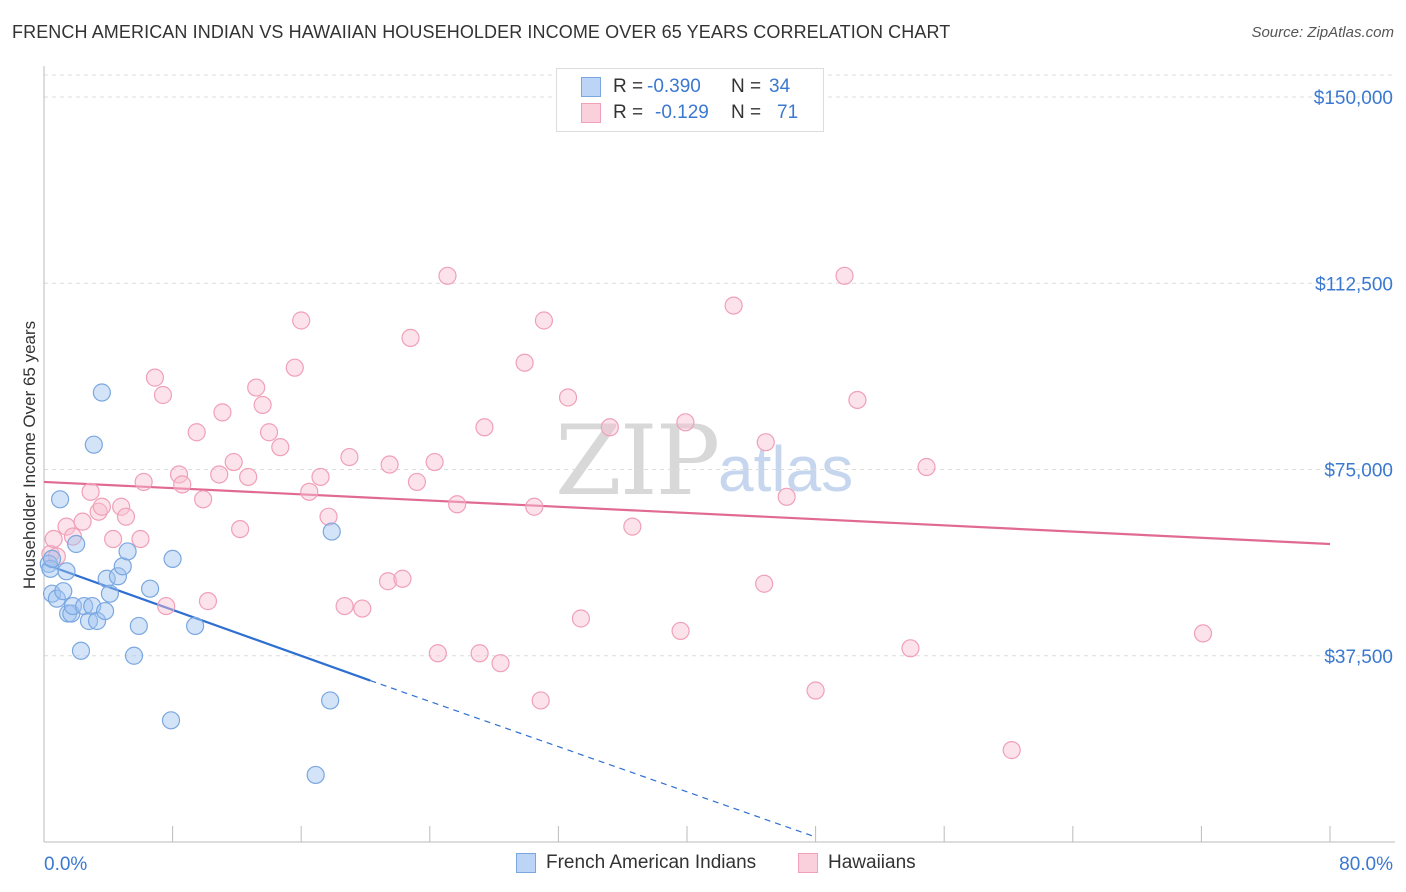 The width and height of the screenshot is (1406, 892). What do you see at coordinates (1353, 98) in the screenshot?
I see `y-tick-label: $150,000` at bounding box center [1353, 98].